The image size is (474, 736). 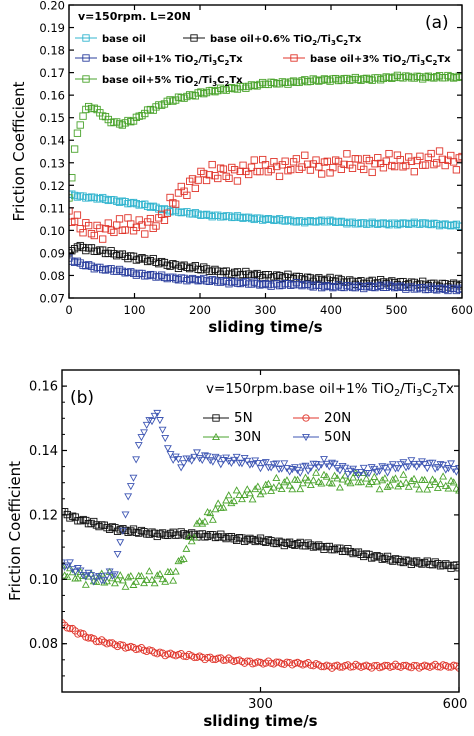 I want to click on x-tick-label: 400, so click(x=331, y=310).